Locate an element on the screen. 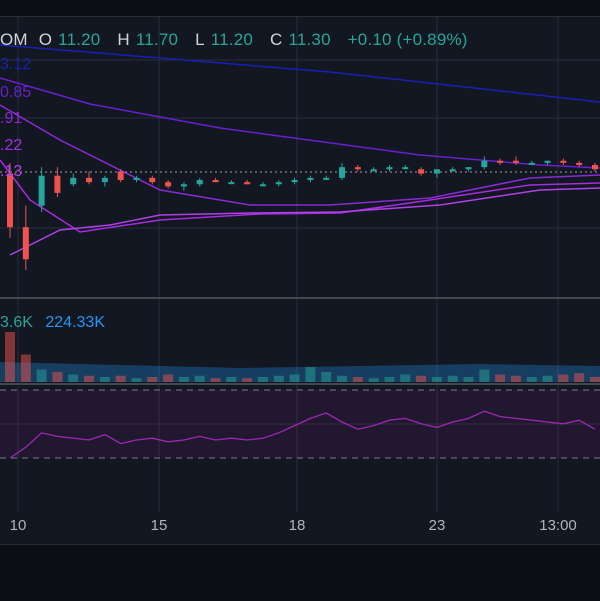 The image size is (600, 601). rsi-line is located at coordinates (302, 434).